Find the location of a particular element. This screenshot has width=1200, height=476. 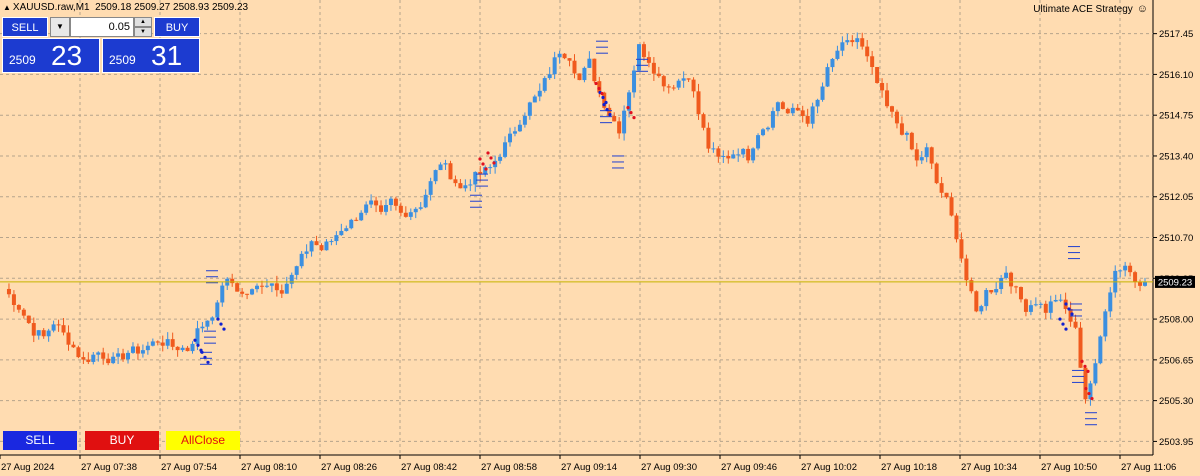

strategy-sell-button: SELL is located at coordinates (40, 440).